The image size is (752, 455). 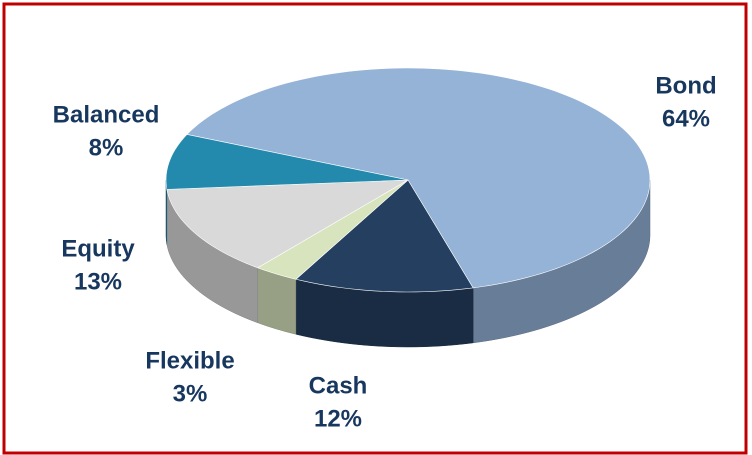 I want to click on slice-label: Bond, so click(x=685, y=85).